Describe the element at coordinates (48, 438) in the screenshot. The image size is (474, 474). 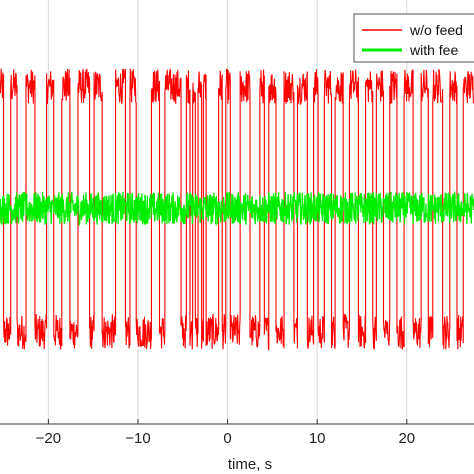
I see `x-tick-label-0: −20` at that location.